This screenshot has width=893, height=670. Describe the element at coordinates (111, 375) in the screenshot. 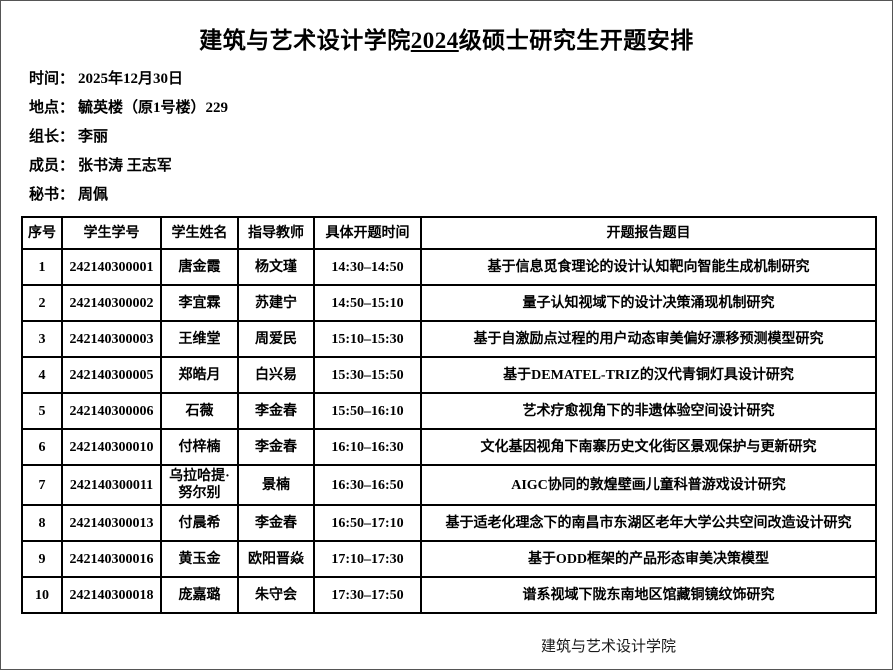

I see `cell-student-id: 242140300005` at that location.